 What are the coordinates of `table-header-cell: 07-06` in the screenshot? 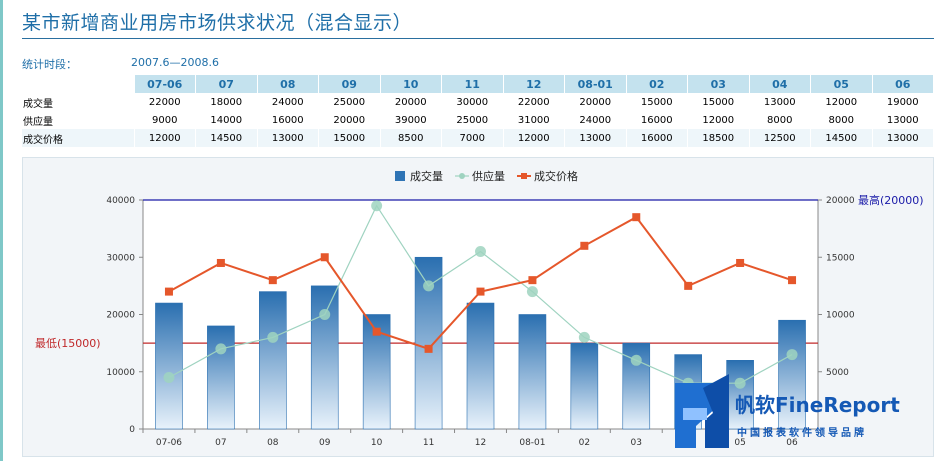 It's located at (165, 84).